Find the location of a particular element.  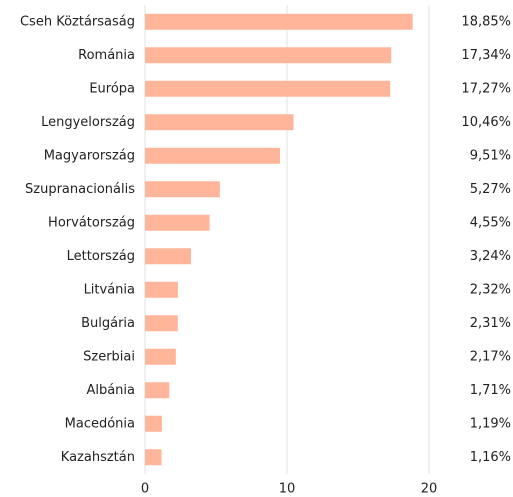

category-label: Kazahsztán is located at coordinates (98, 457).